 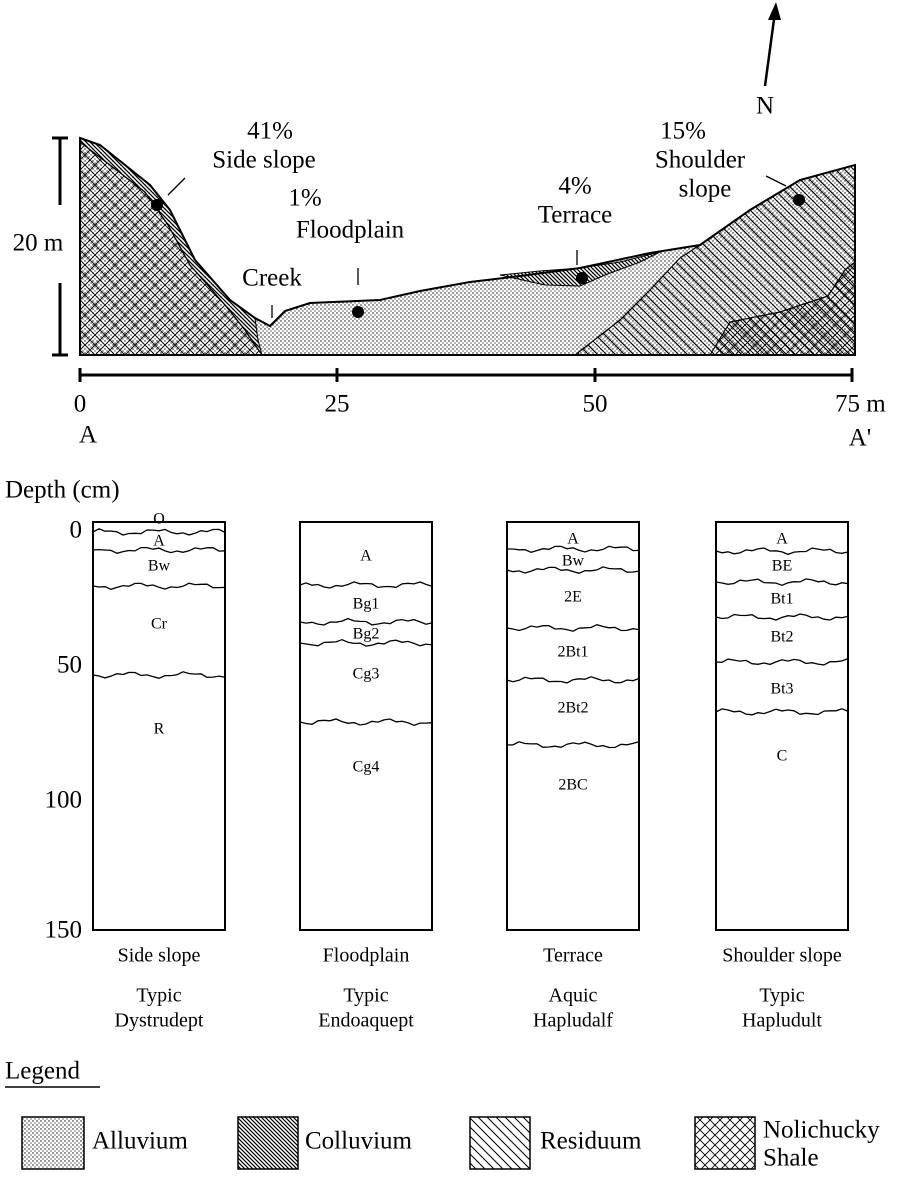 I want to click on section-end: A, so click(x=88, y=435).